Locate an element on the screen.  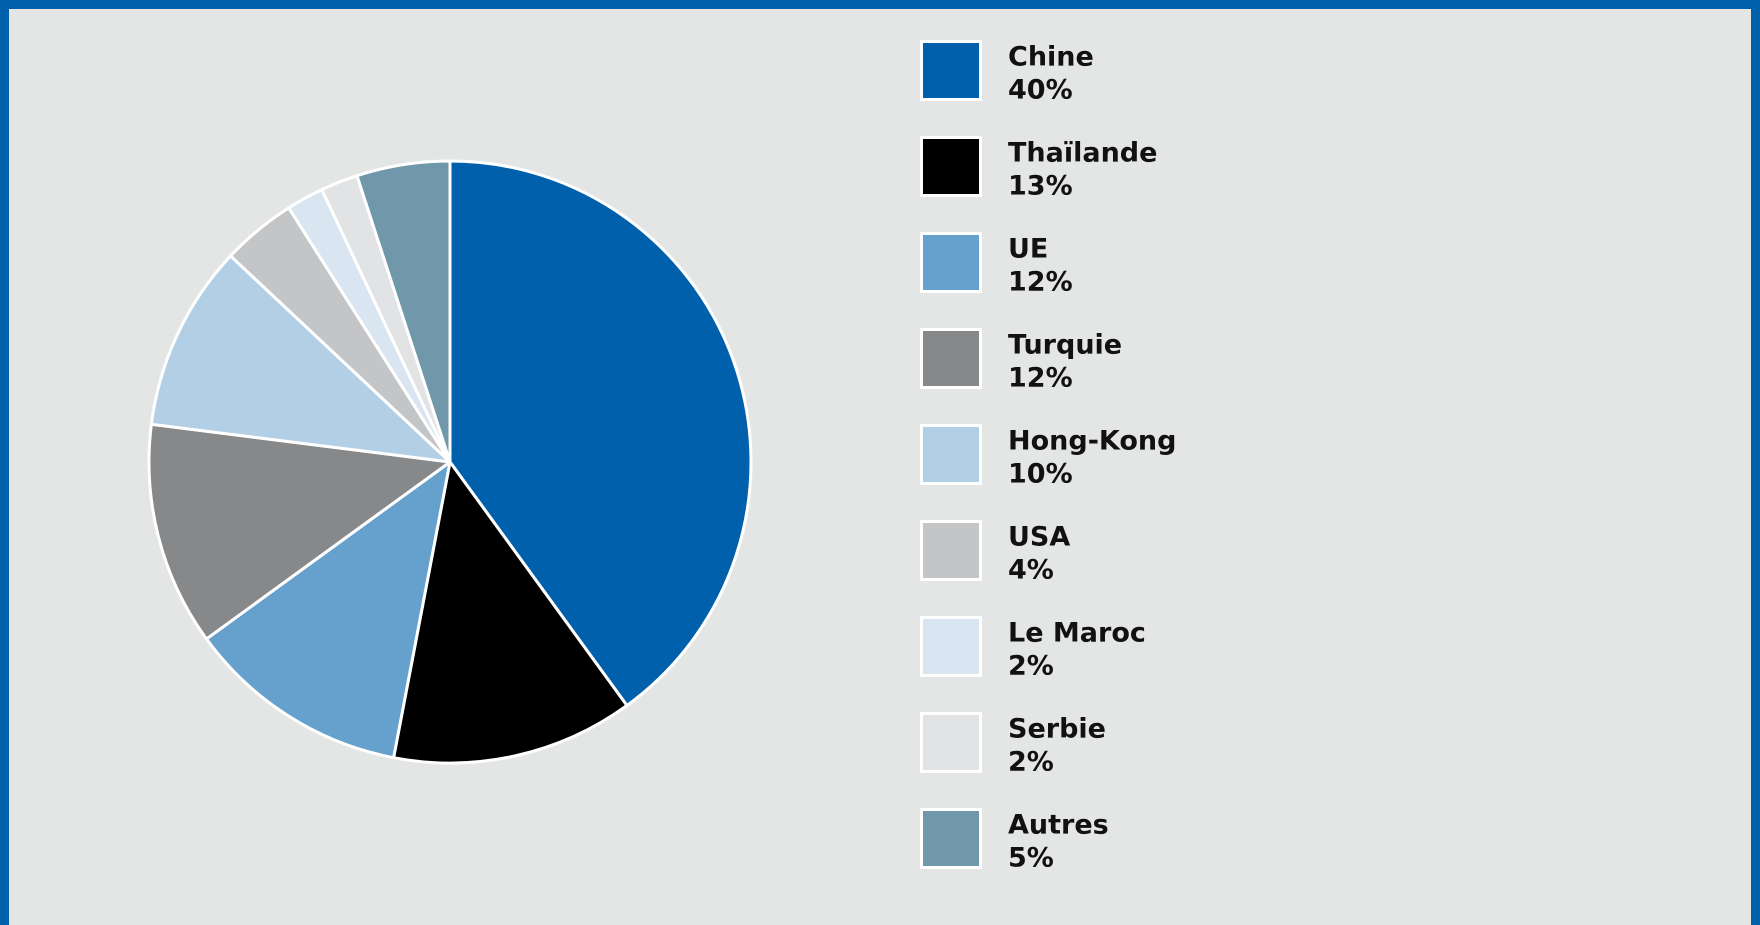
legend-label: Turquie is located at coordinates (1065, 345).